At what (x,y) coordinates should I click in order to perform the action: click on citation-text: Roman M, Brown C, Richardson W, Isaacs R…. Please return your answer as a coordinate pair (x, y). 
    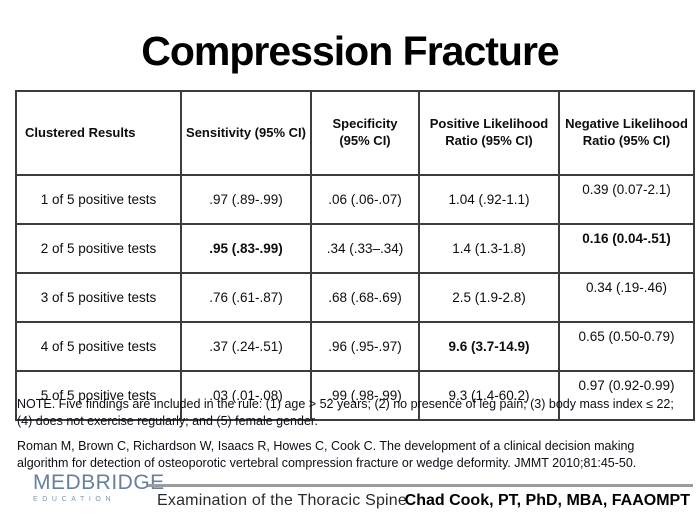
    Looking at the image, I should click on (327, 454).